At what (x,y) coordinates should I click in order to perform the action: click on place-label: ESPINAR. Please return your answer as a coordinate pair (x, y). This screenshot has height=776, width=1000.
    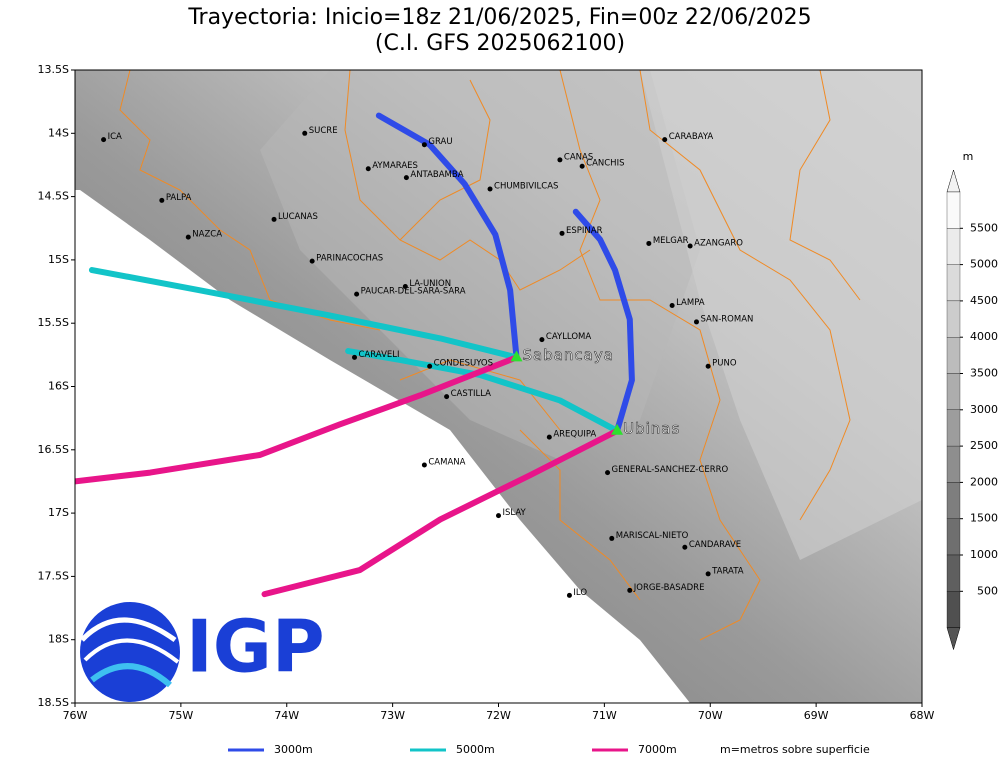
    Looking at the image, I should click on (584, 231).